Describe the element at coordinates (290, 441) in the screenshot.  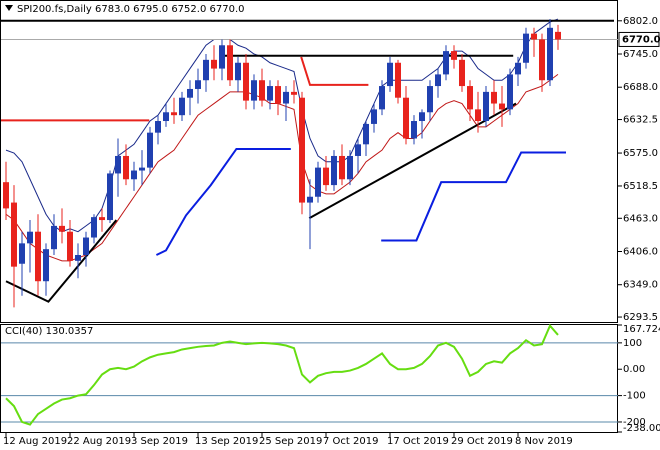
I see `x-tick-label: 25 Sep 2019` at that location.